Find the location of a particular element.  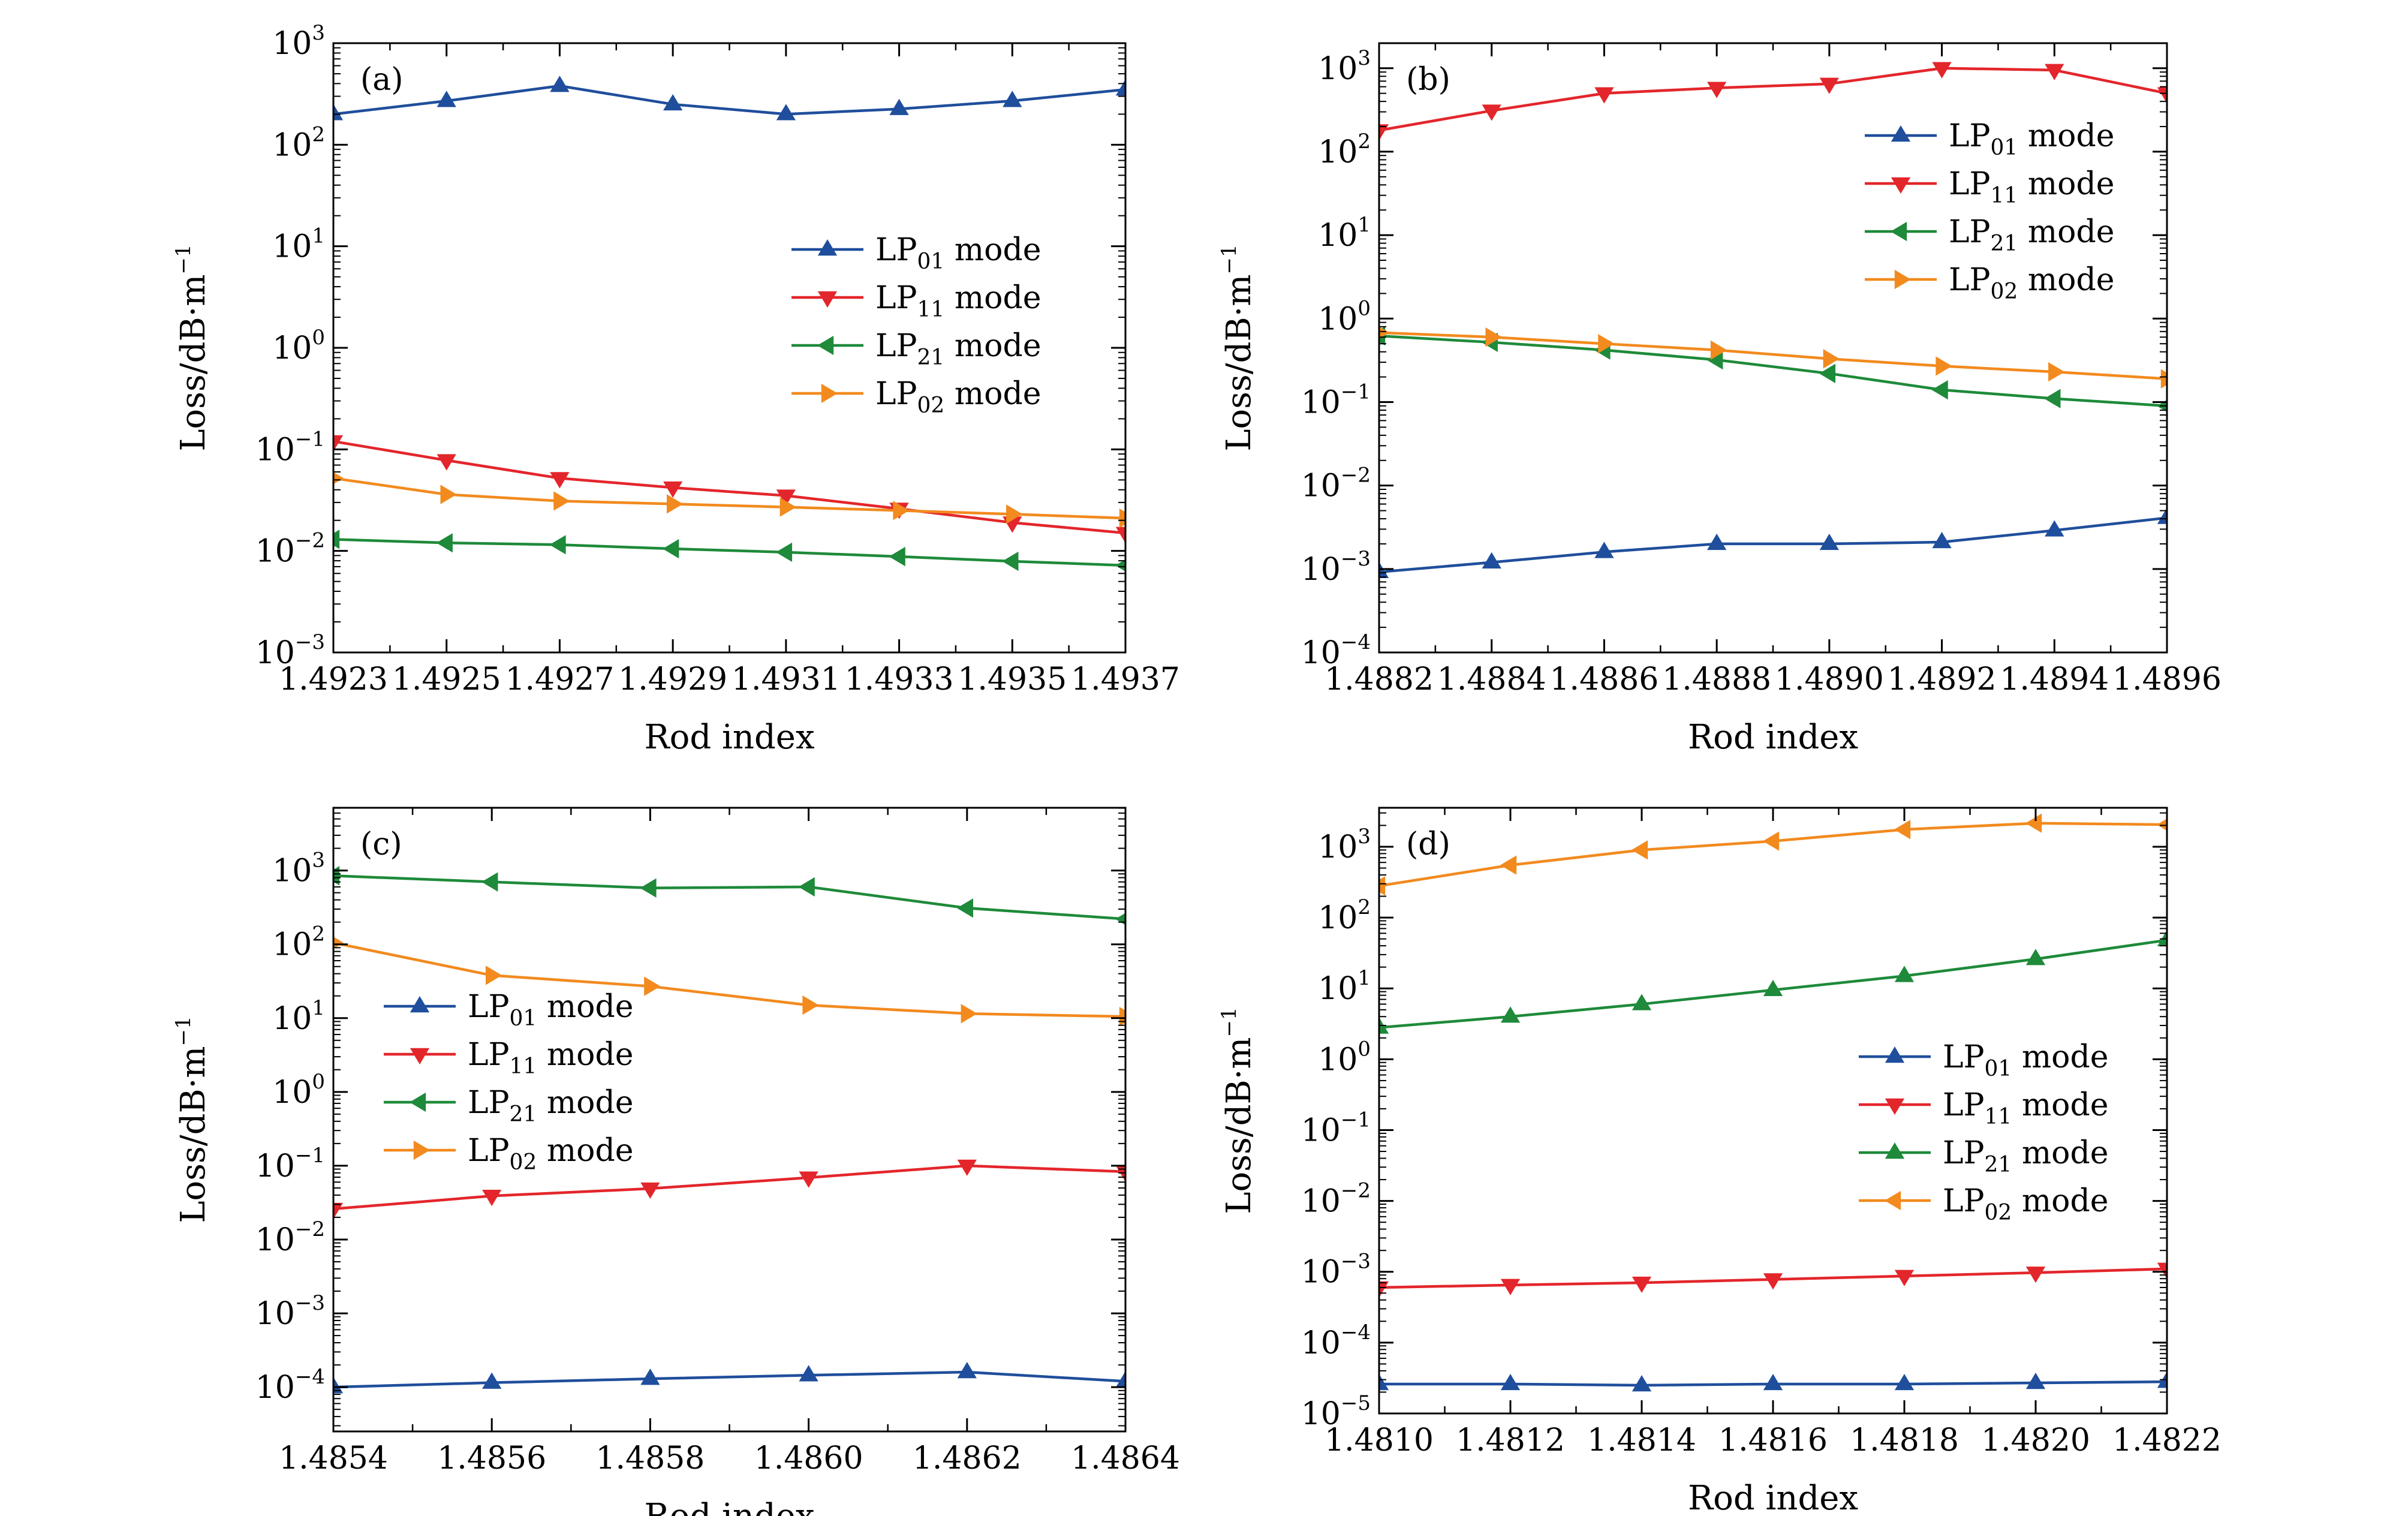

x-tick-label: 1.4935 is located at coordinates (1013, 679).